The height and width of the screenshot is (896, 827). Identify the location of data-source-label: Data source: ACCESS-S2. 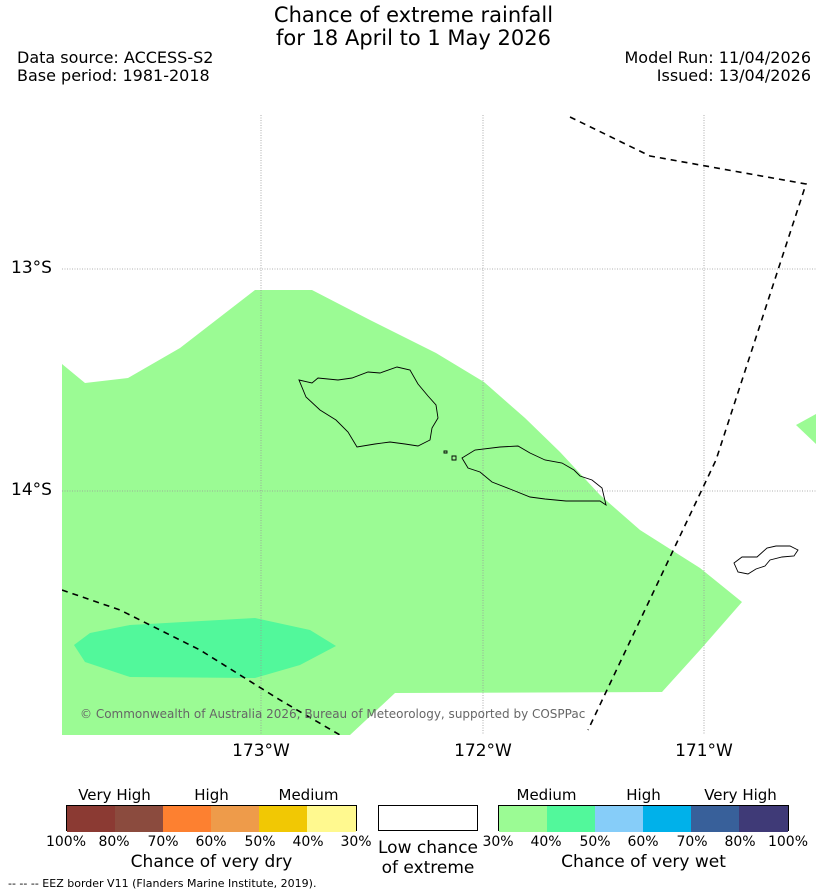
(115, 57).